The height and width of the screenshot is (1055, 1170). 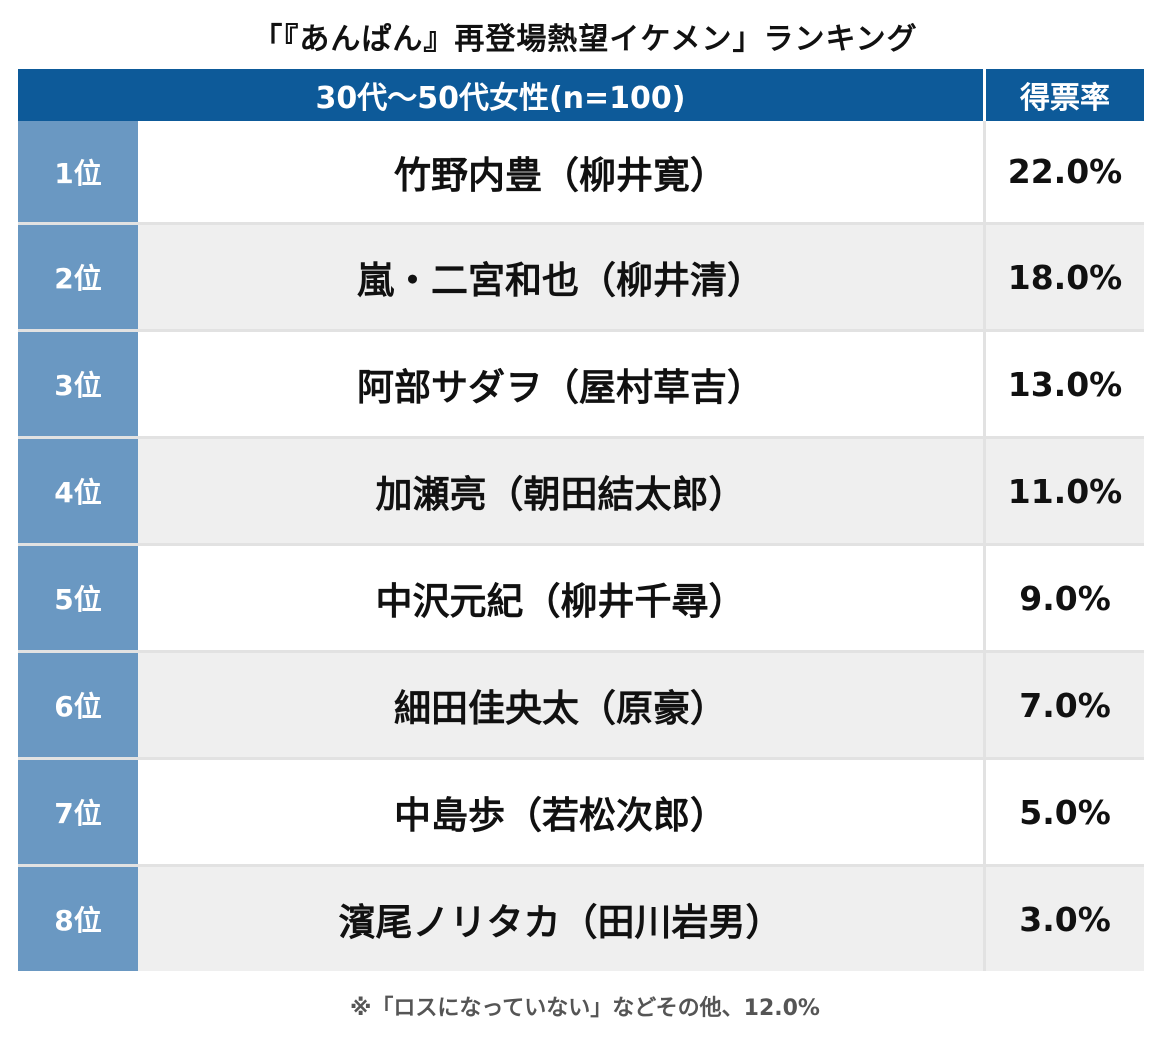 I want to click on rate-cell: 18.0%, so click(x=1065, y=277).